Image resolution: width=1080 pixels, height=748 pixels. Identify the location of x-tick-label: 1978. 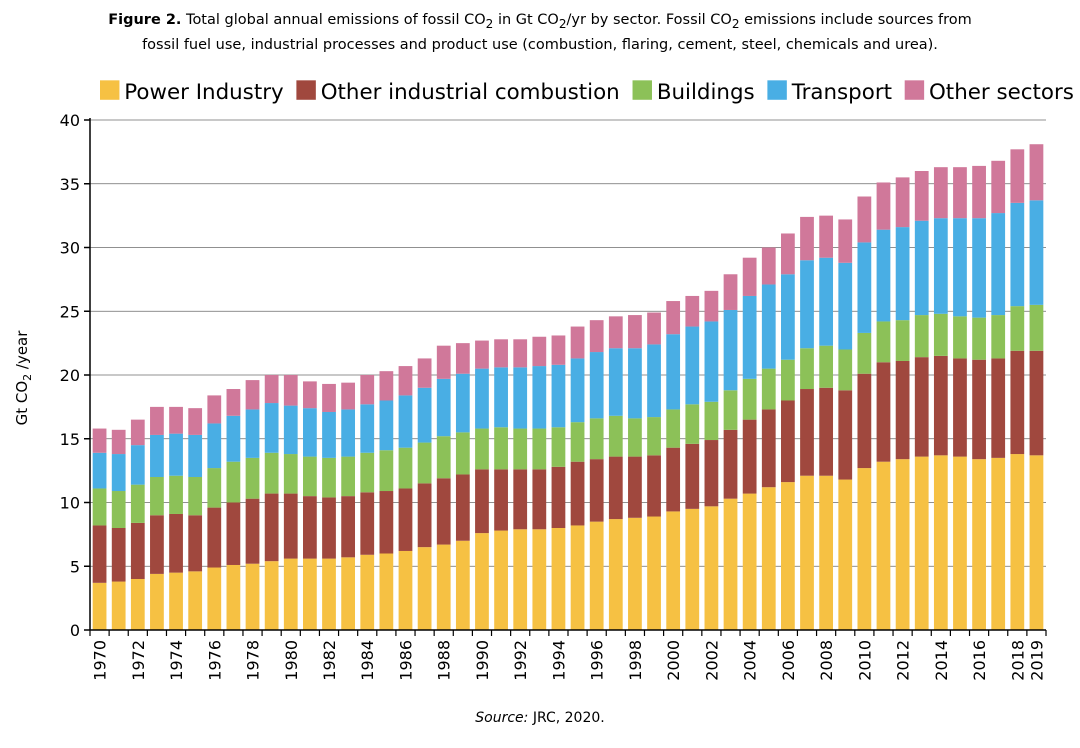
(253, 660).